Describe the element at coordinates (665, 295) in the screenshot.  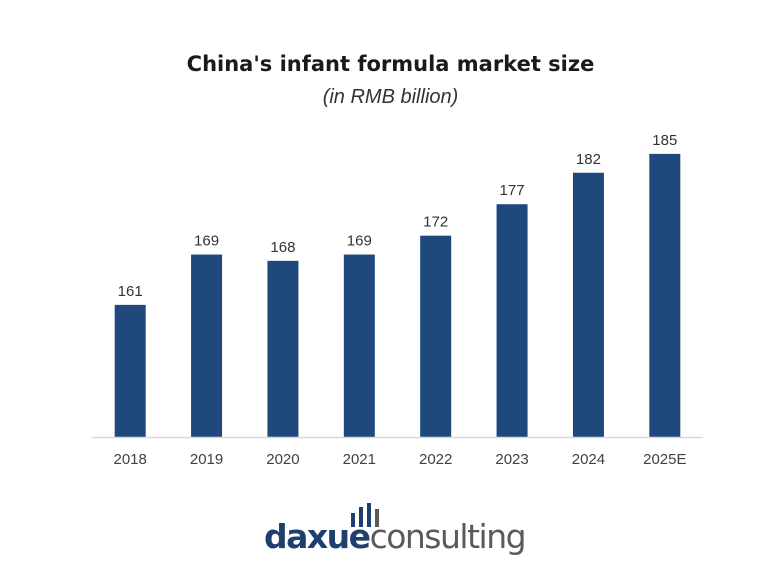
I see `bar-2025E` at that location.